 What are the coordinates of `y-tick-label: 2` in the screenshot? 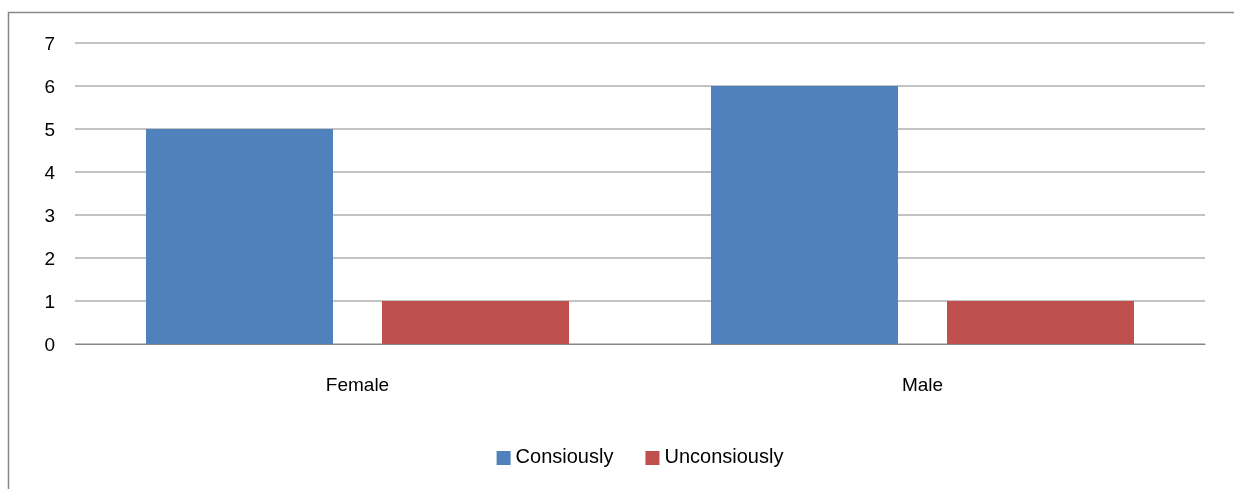 It's located at (49, 258).